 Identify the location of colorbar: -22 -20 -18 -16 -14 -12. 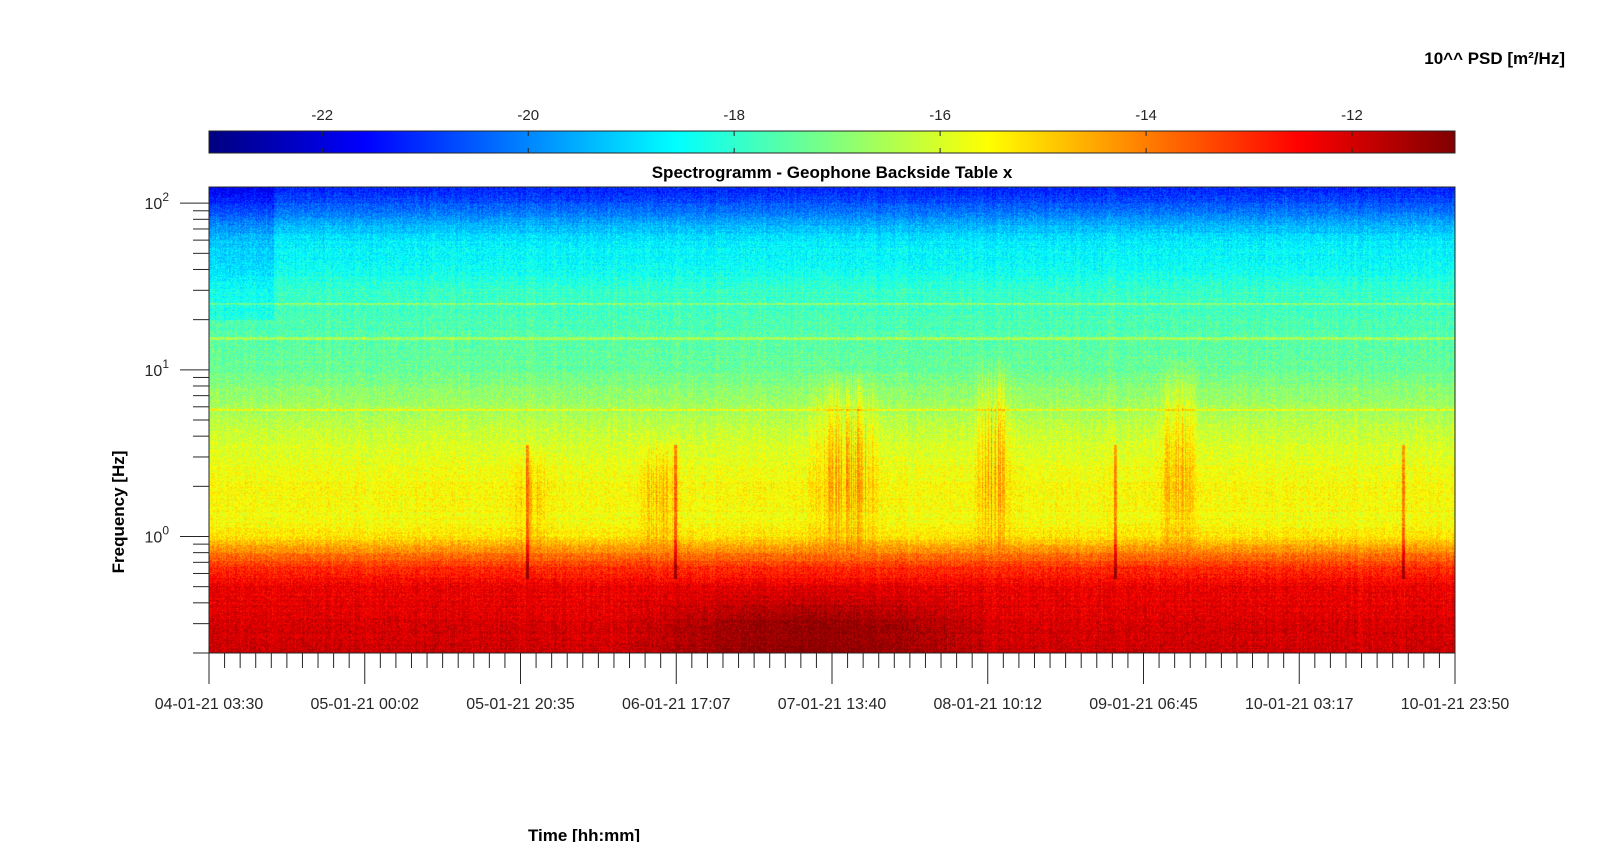
(832, 130).